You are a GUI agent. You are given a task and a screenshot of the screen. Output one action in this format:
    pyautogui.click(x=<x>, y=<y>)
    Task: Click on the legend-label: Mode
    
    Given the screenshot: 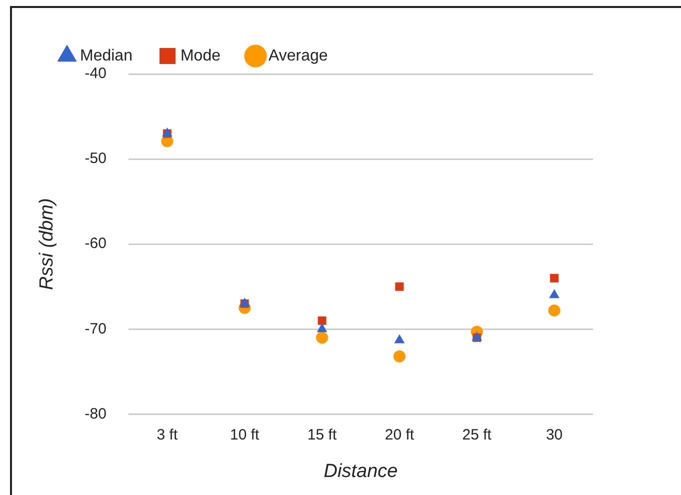 What is the action you would take?
    pyautogui.click(x=200, y=55)
    